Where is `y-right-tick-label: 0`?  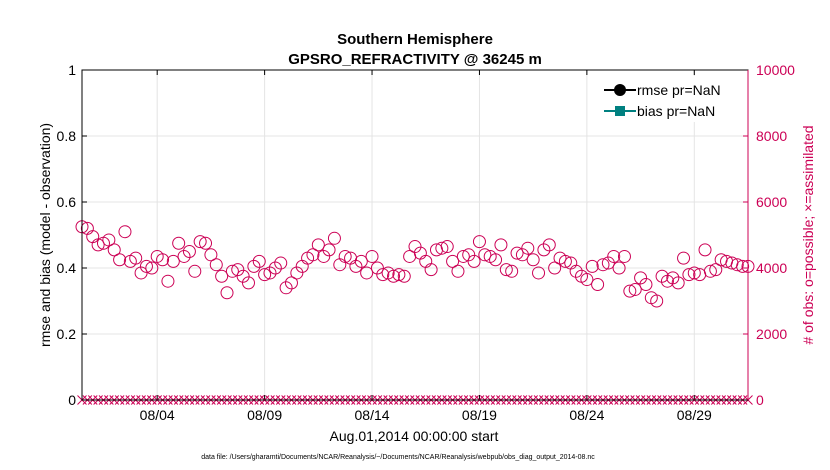
y-right-tick-label: 0 is located at coordinates (760, 400).